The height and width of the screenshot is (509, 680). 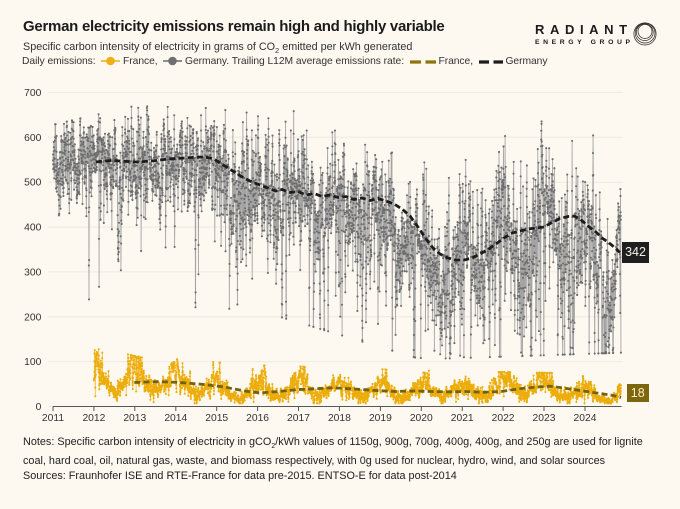 I want to click on svg-text: 200, so click(x=32, y=317).